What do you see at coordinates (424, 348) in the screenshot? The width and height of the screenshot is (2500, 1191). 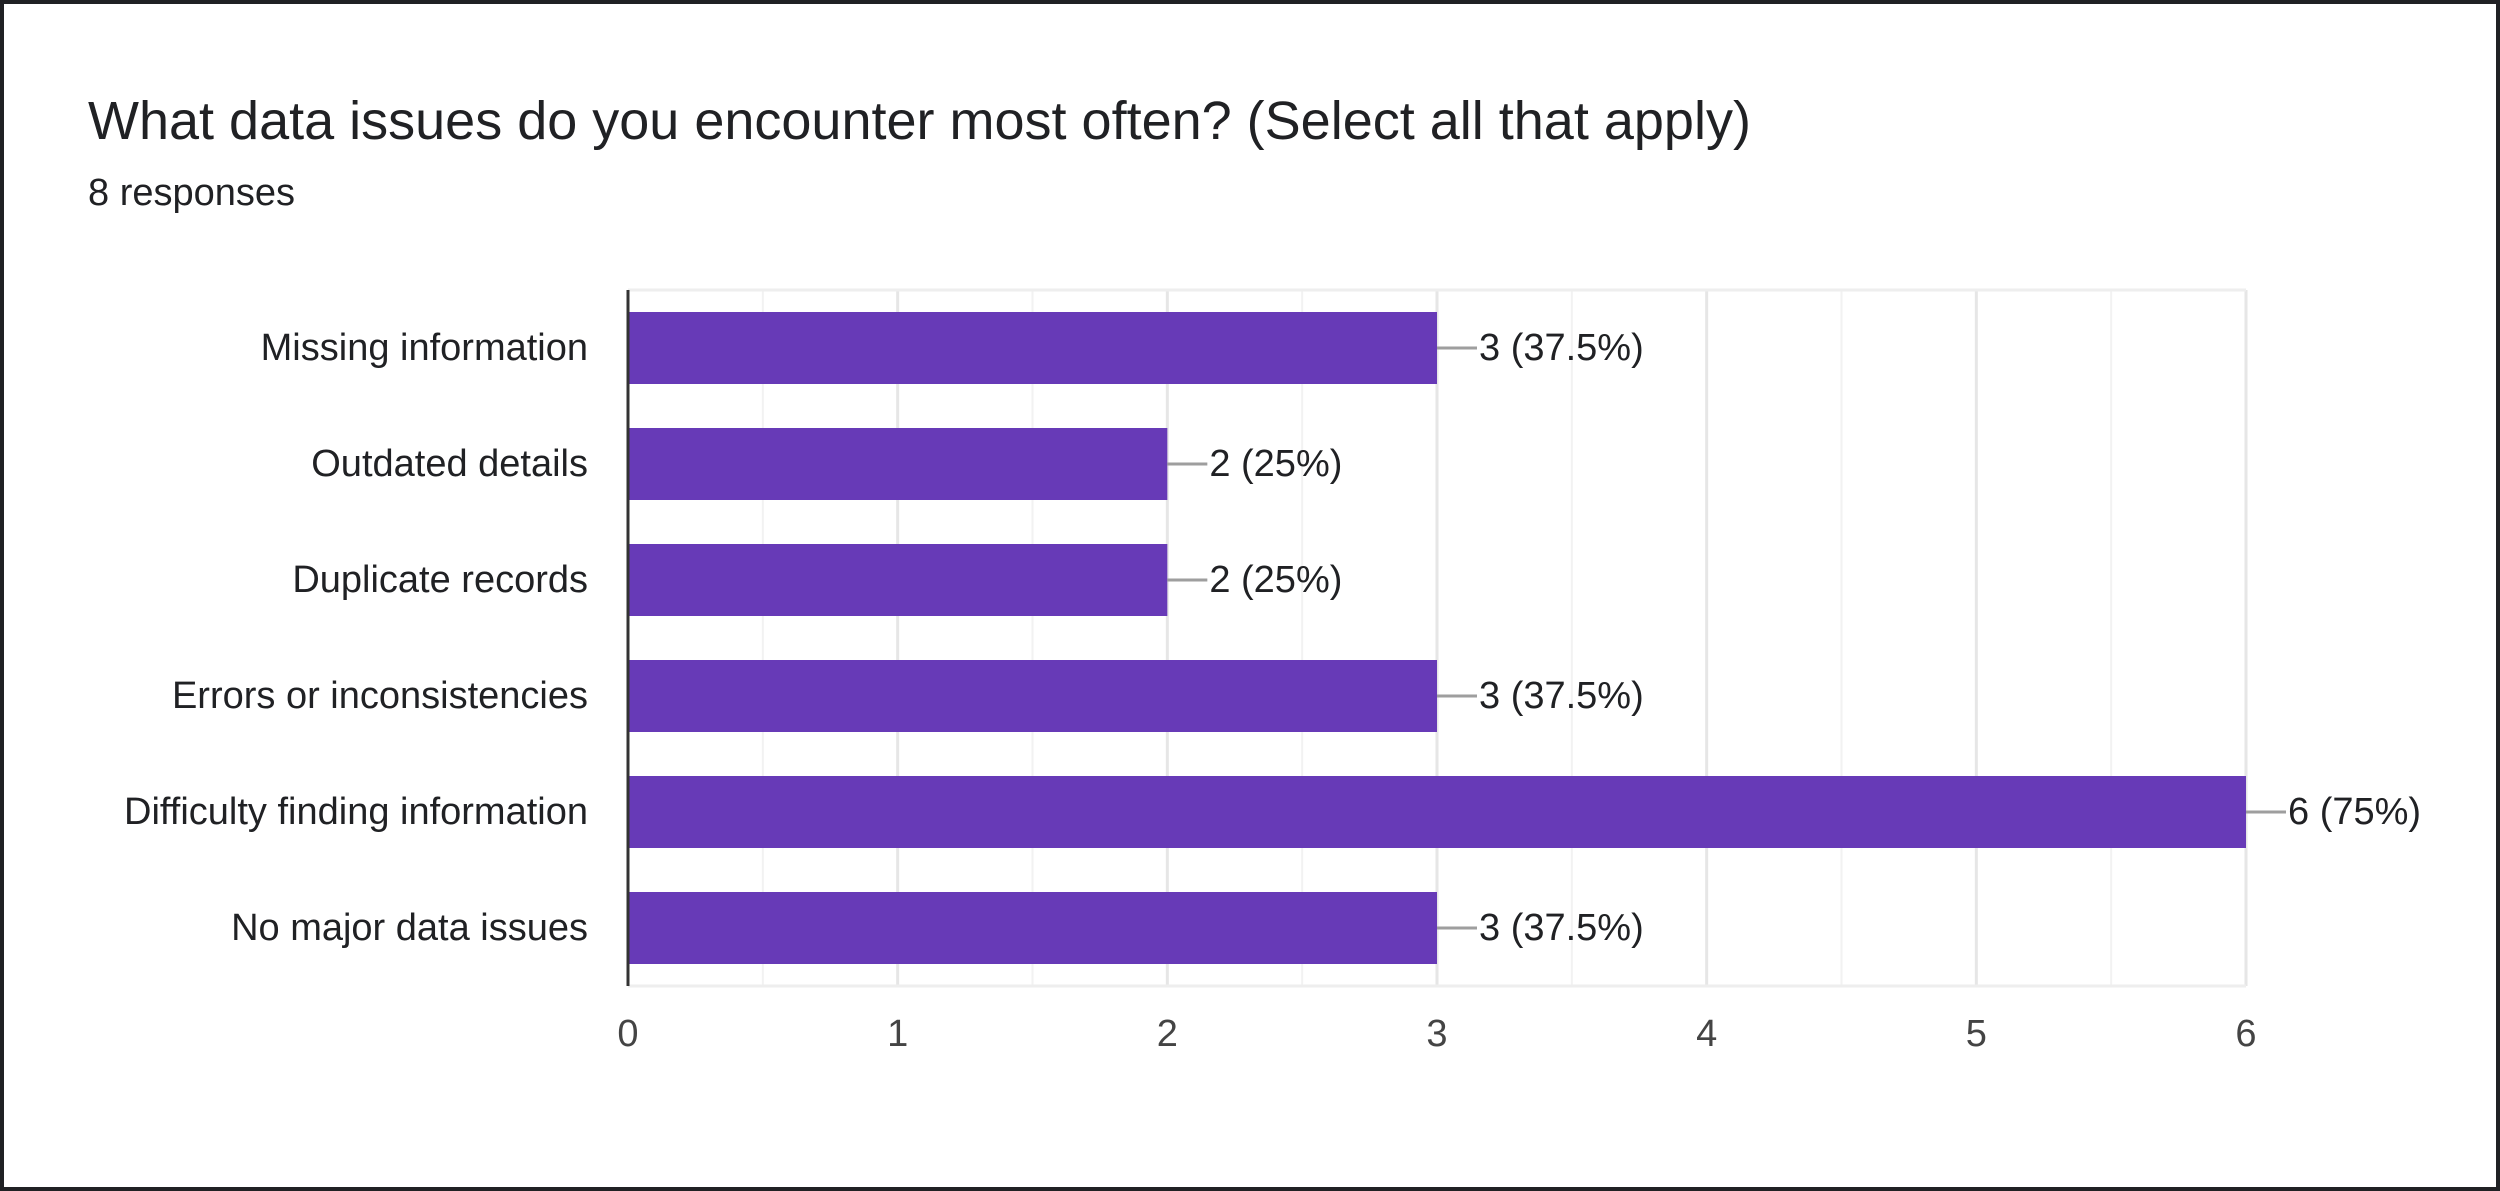 I see `category-label: Missing information` at bounding box center [424, 348].